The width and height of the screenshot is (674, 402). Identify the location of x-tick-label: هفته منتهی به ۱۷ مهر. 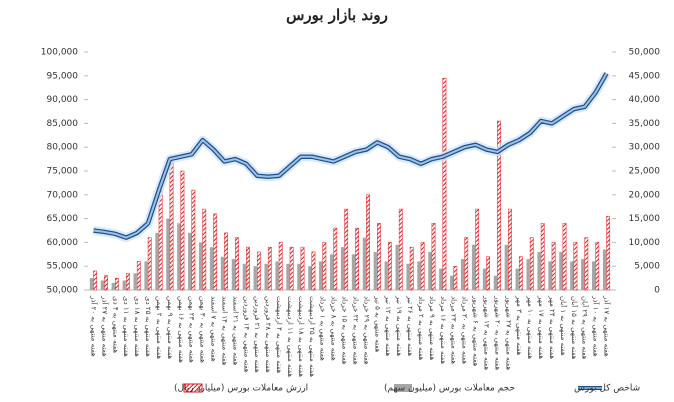
(541, 327).